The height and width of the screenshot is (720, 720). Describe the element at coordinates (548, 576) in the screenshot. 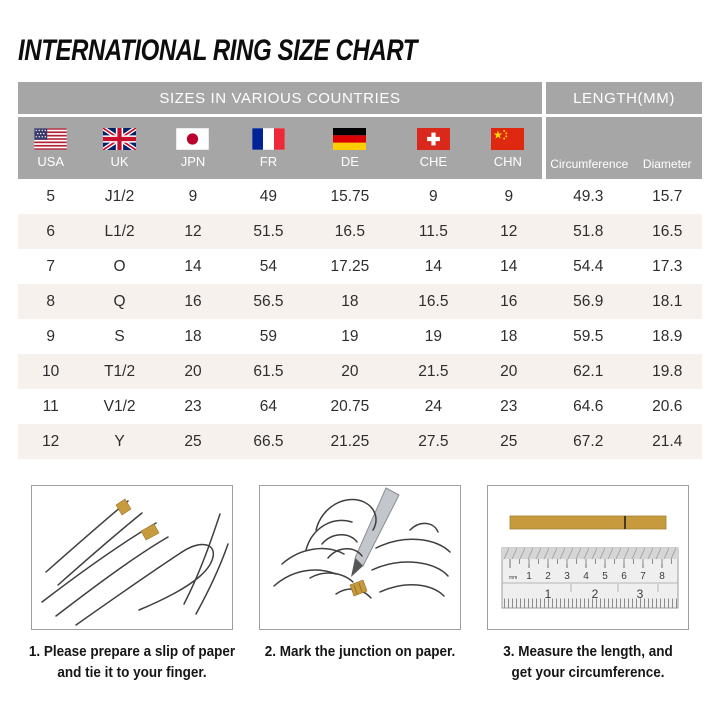

I see `ruler-cm-2: 2` at that location.